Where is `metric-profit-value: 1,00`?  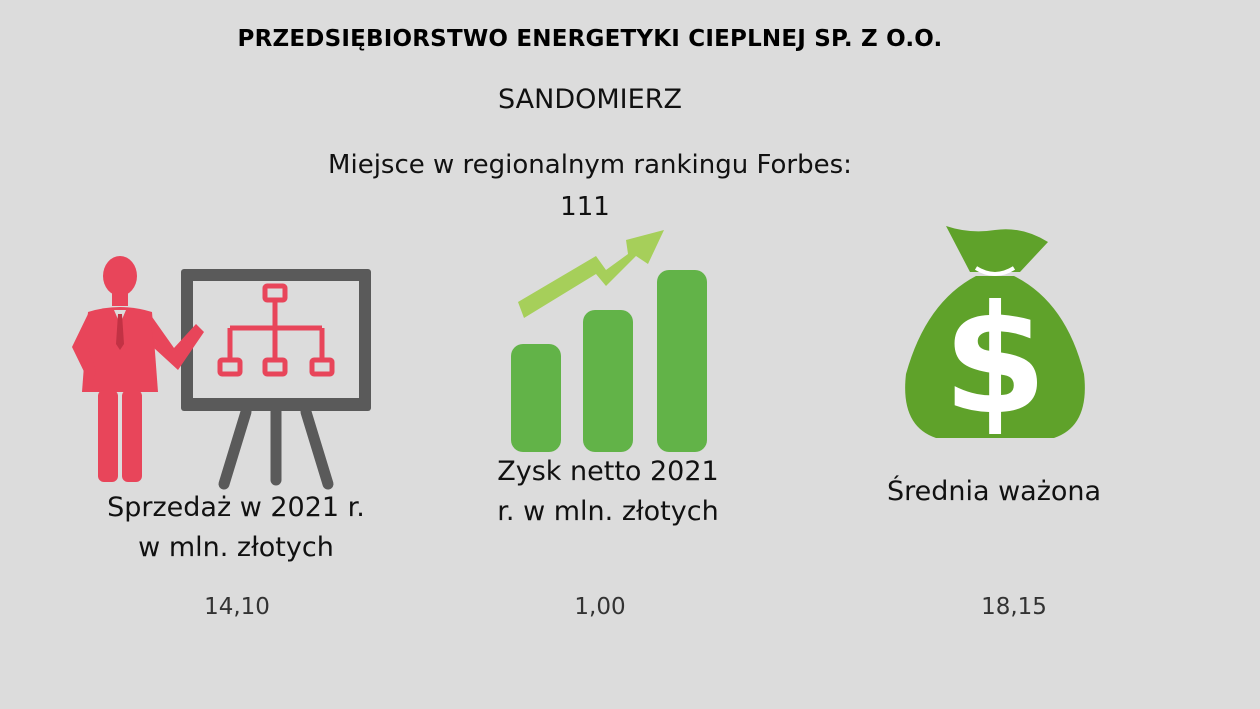
metric-profit-value: 1,00 is located at coordinates (600, 607).